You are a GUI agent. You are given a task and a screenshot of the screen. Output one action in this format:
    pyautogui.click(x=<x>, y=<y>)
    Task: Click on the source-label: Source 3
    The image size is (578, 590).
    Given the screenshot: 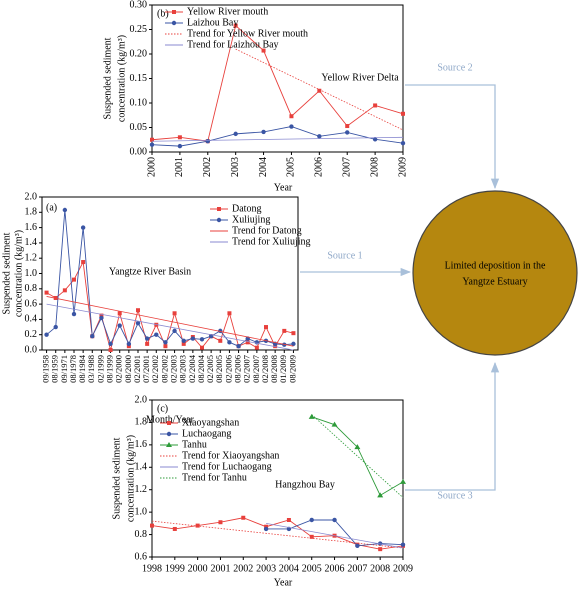 What is the action you would take?
    pyautogui.click(x=454, y=495)
    